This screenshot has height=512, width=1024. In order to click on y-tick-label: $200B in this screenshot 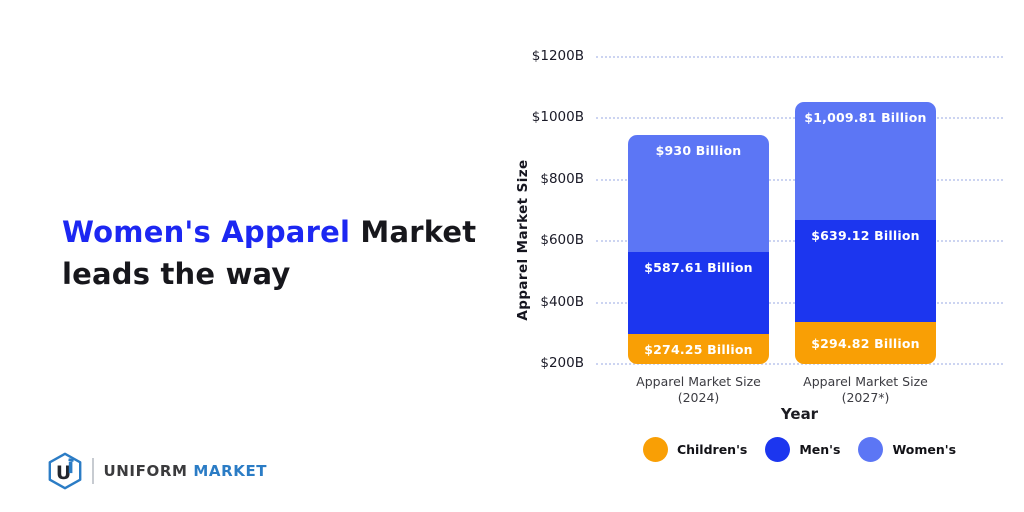, I will do `click(562, 363)`.